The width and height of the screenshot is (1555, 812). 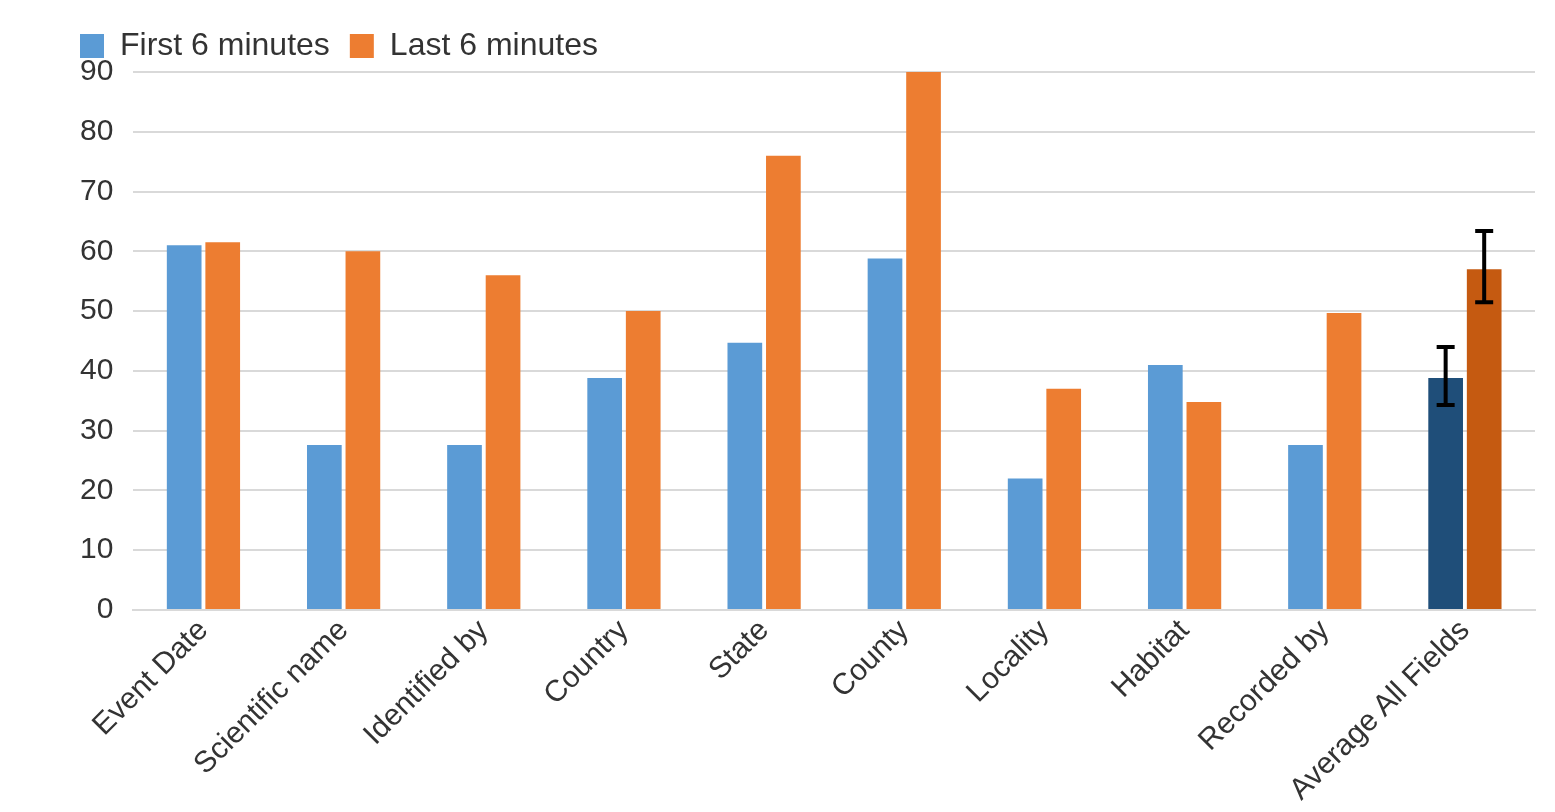 What do you see at coordinates (96, 189) in the screenshot?
I see `y-tick-label: 70` at bounding box center [96, 189].